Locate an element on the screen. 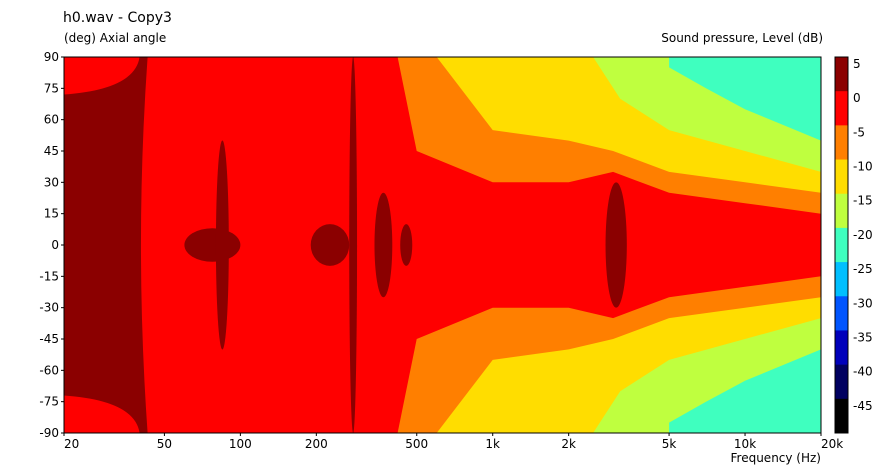 This screenshot has height=469, width=892. colorbar-tick-label: -15 is located at coordinates (863, 201).